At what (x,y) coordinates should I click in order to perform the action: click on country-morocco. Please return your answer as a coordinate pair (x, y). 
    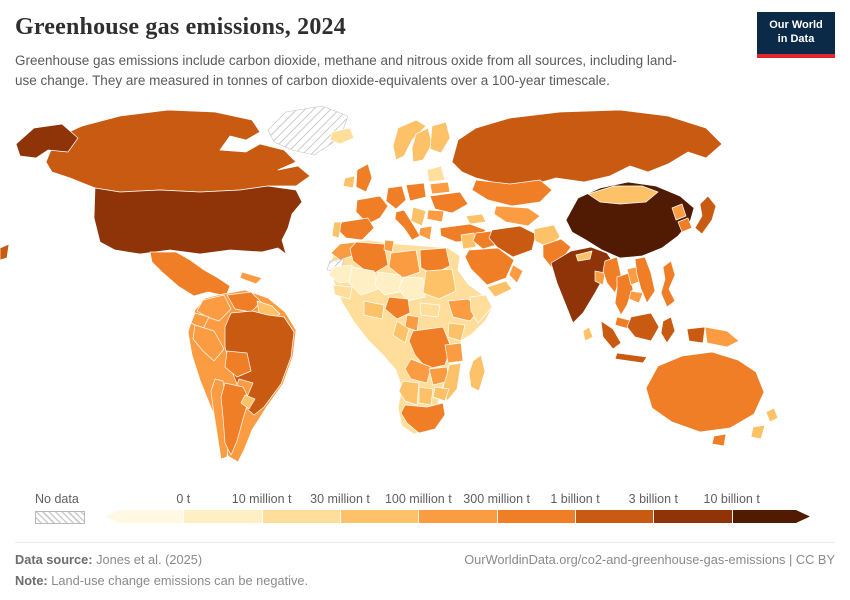
    Looking at the image, I should click on (343, 251).